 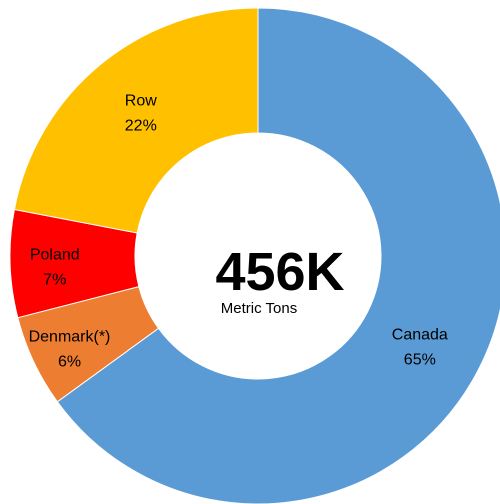 I want to click on slice-percent-label: 6%, so click(x=69, y=362).